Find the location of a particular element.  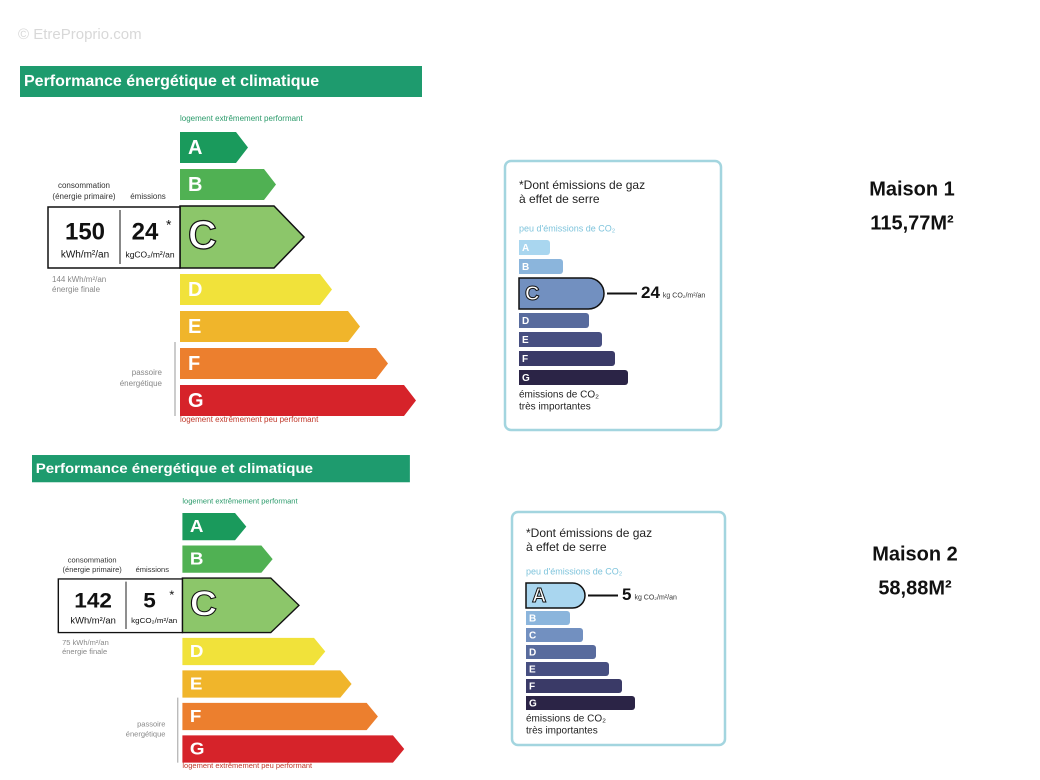

ges-value: 24 is located at coordinates (650, 292).